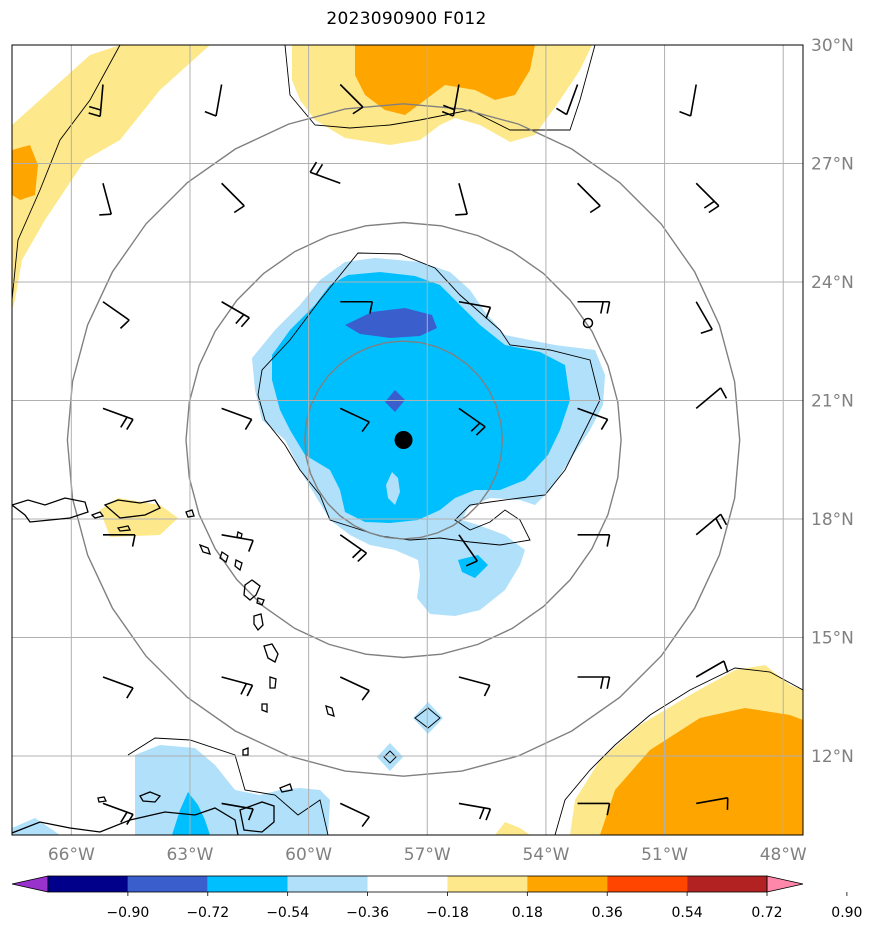 The image size is (873, 932). I want to click on longitude-tick-label: 66°W, so click(71, 855).